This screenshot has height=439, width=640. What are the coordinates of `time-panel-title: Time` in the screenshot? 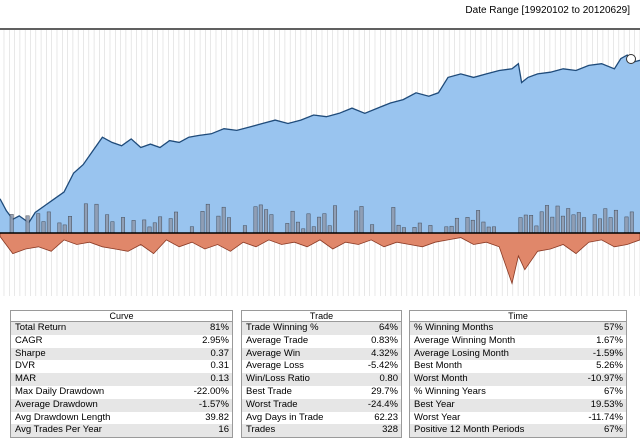 It's located at (518, 316).